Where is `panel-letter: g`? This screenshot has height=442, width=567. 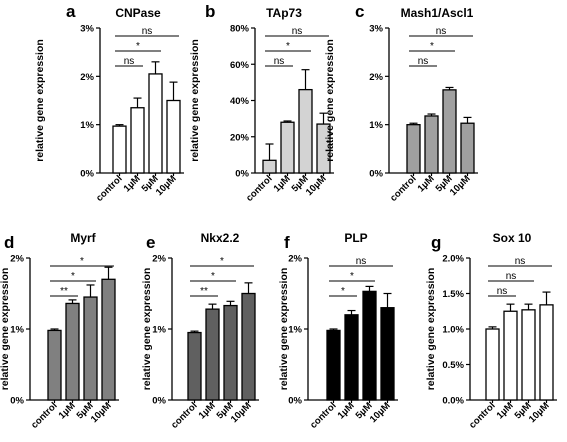
panel-letter: g is located at coordinates (436, 242).